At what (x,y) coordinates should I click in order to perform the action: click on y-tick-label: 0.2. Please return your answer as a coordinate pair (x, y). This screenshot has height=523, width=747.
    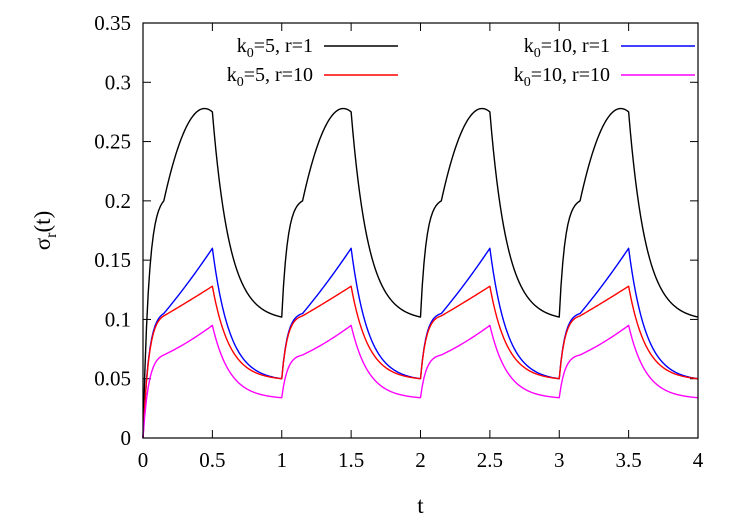
    Looking at the image, I should click on (118, 201).